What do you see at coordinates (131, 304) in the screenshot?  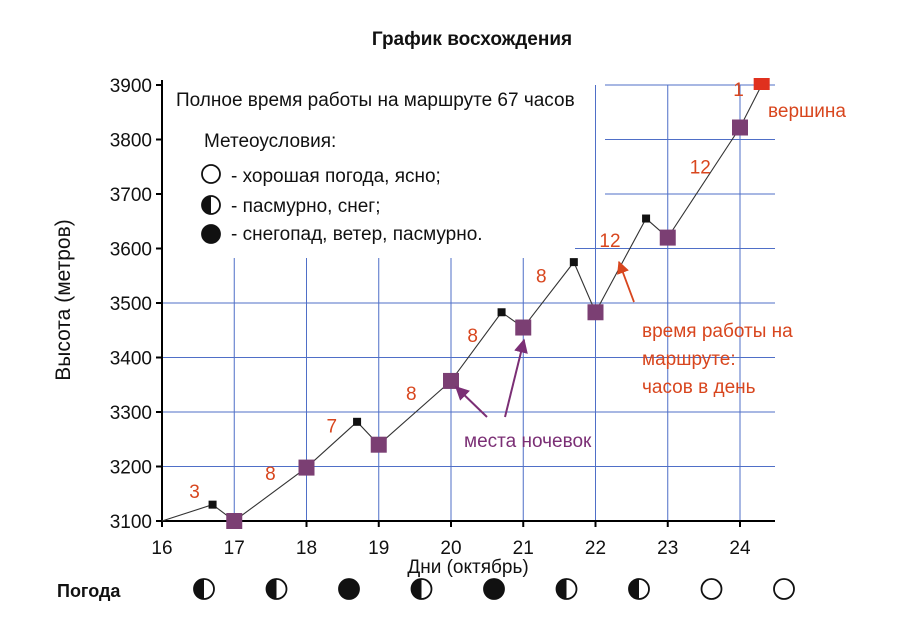 I see `y-tick-label-3500: 3500` at bounding box center [131, 304].